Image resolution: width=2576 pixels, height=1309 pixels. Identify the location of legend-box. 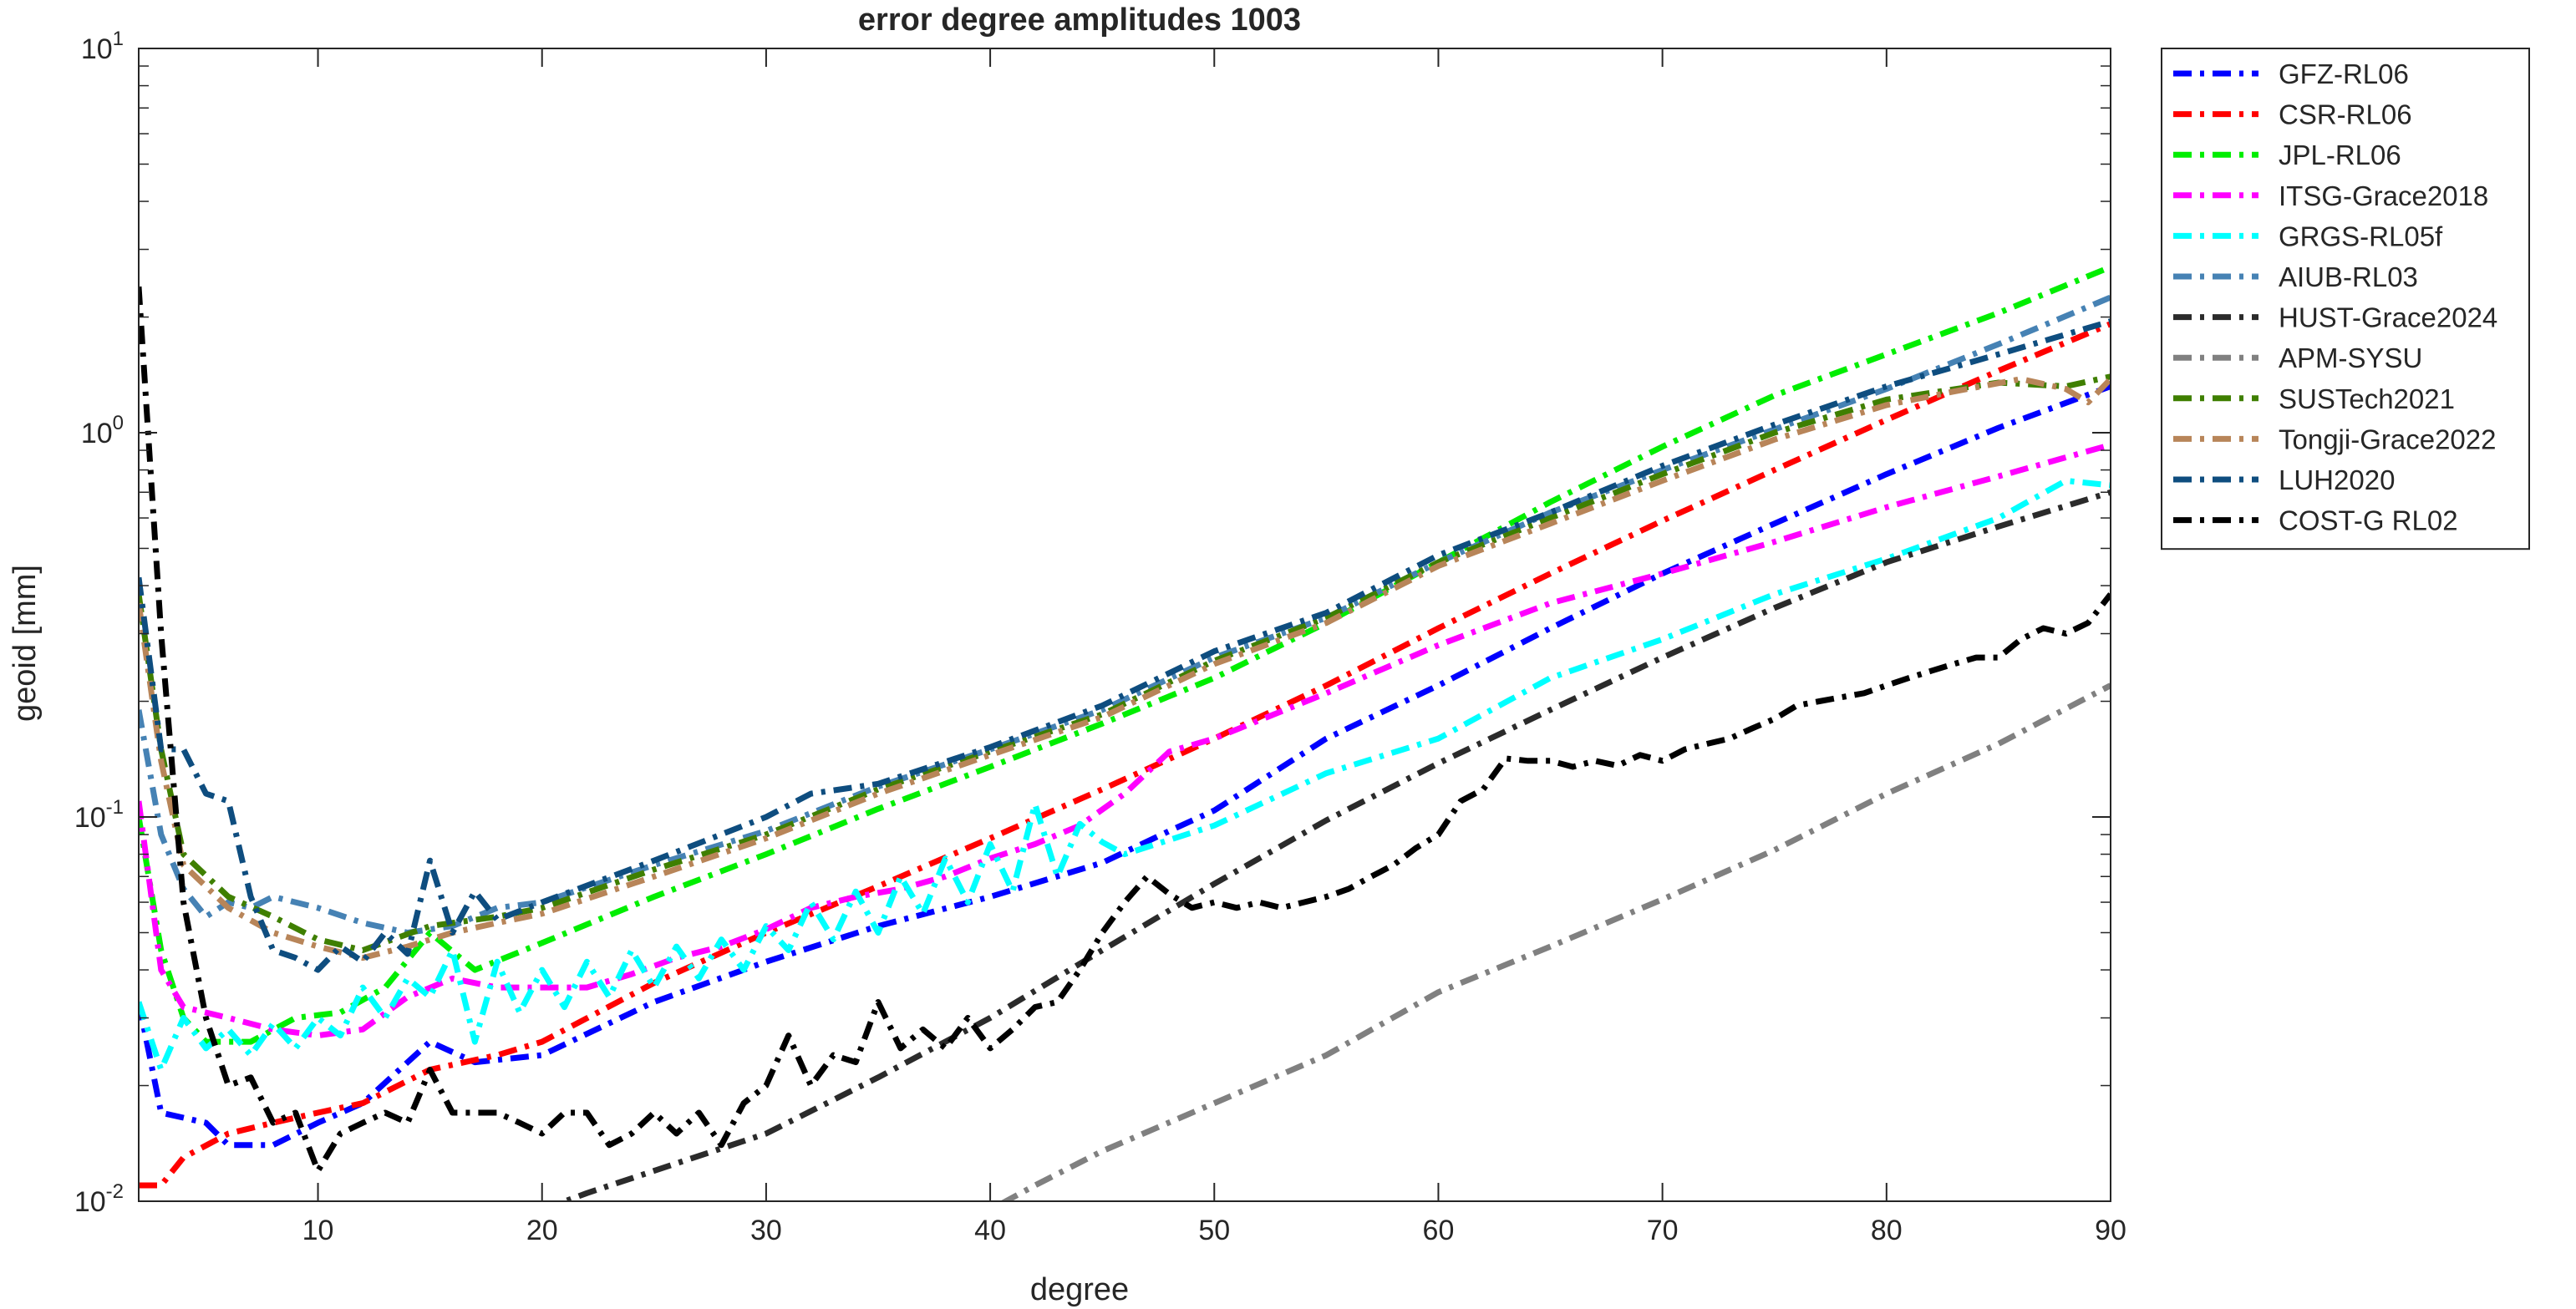
(2345, 299).